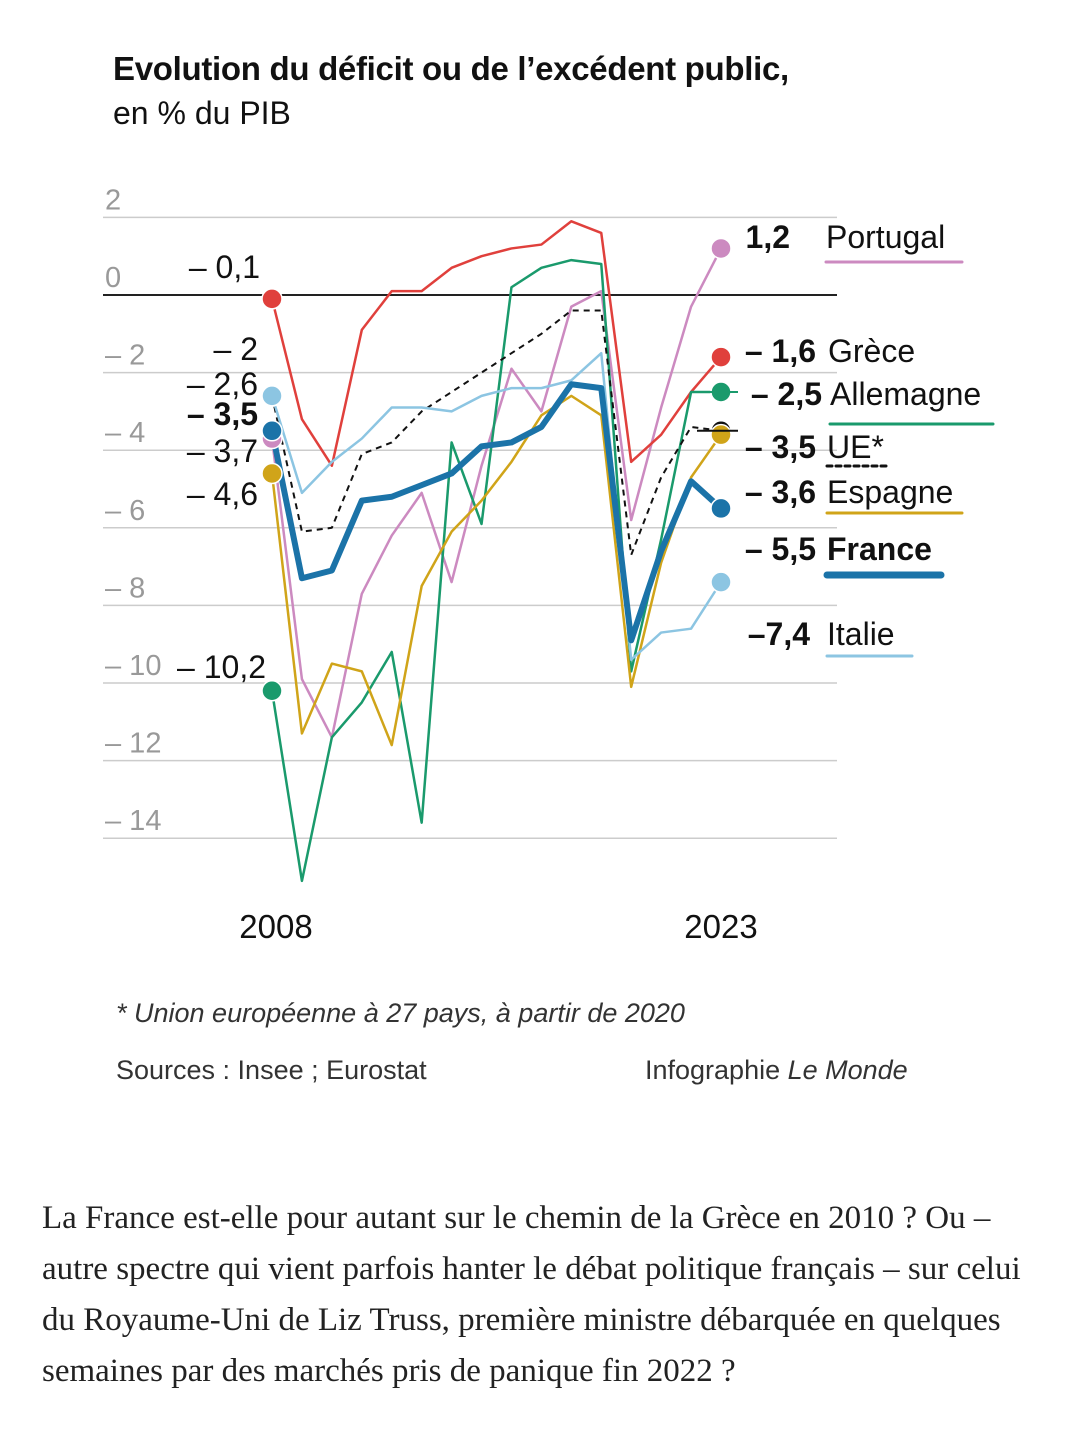  Describe the element at coordinates (779, 634) in the screenshot. I see `legend-value: –7,4` at that location.